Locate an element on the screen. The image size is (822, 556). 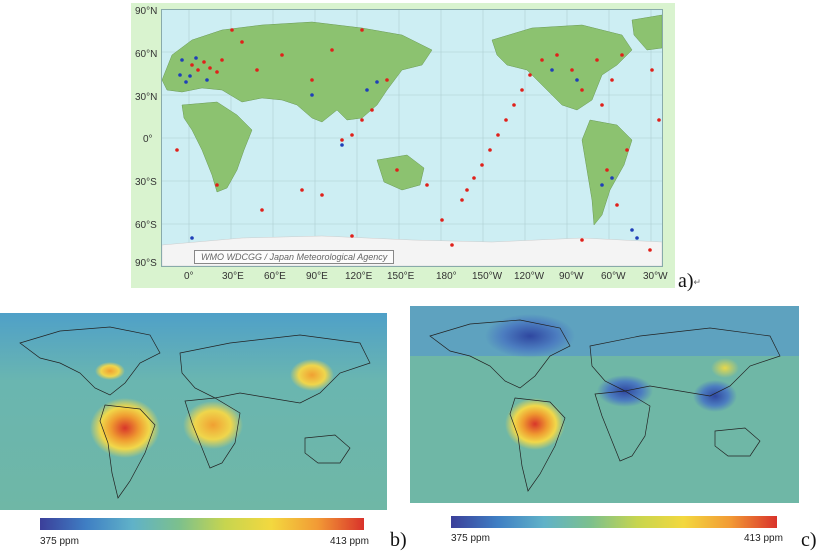
lat-tick: 30°S is located at coordinates (146, 182).